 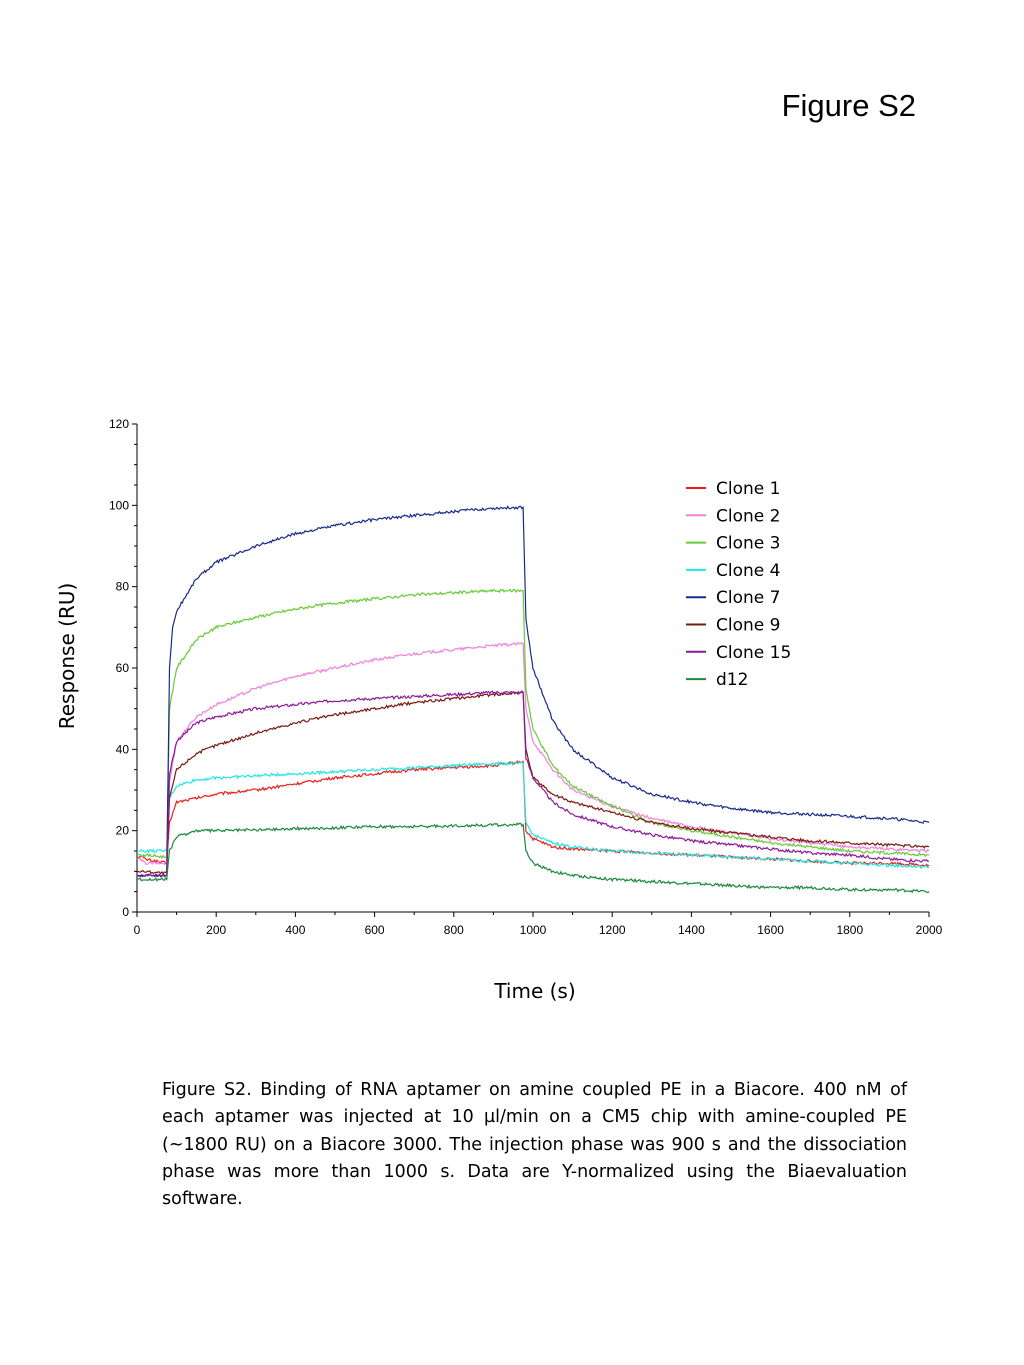 I want to click on legend-label: Clone 2, so click(x=748, y=516).